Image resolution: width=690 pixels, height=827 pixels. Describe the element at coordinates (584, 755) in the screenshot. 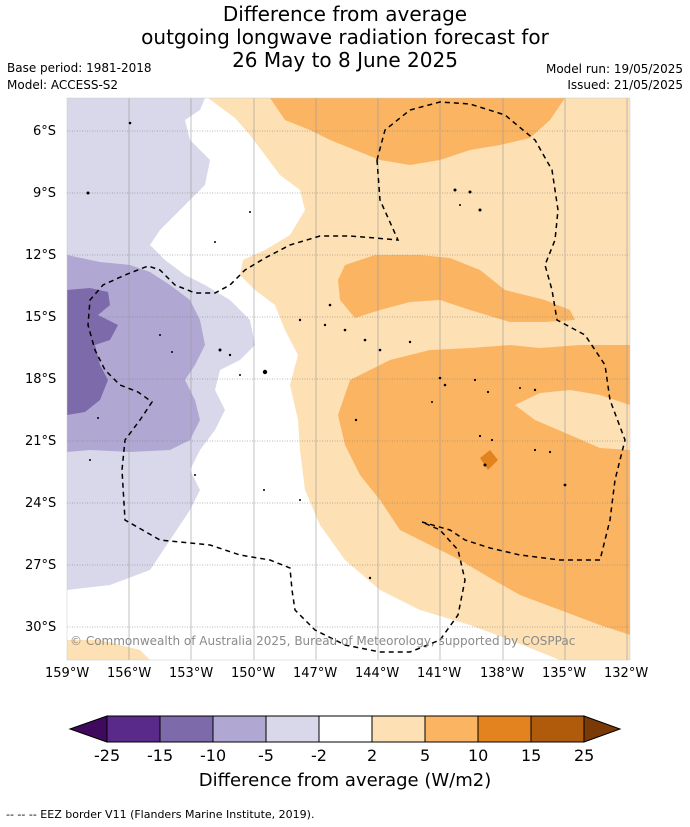

I see `colorbar-label: 25` at that location.